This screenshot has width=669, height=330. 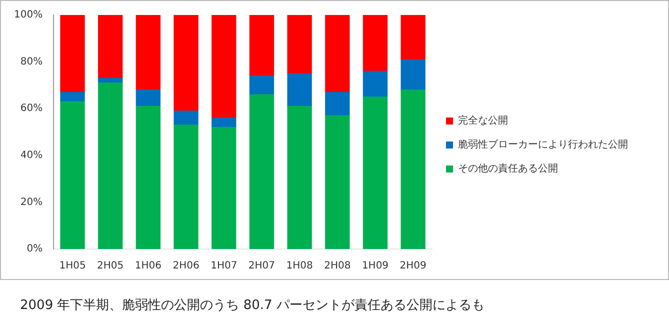 What do you see at coordinates (543, 144) in the screenshot?
I see `legend-label: 脆弱性ブローカーにより行われた公開` at bounding box center [543, 144].